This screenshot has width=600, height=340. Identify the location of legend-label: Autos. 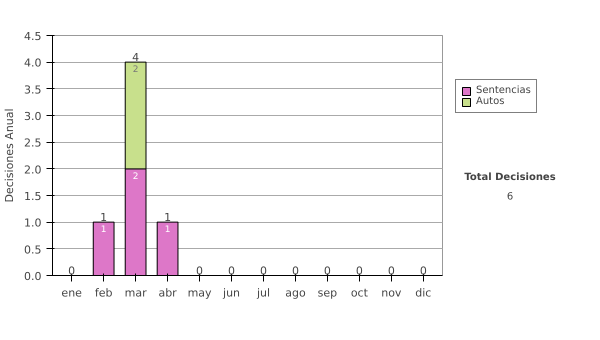
(490, 101).